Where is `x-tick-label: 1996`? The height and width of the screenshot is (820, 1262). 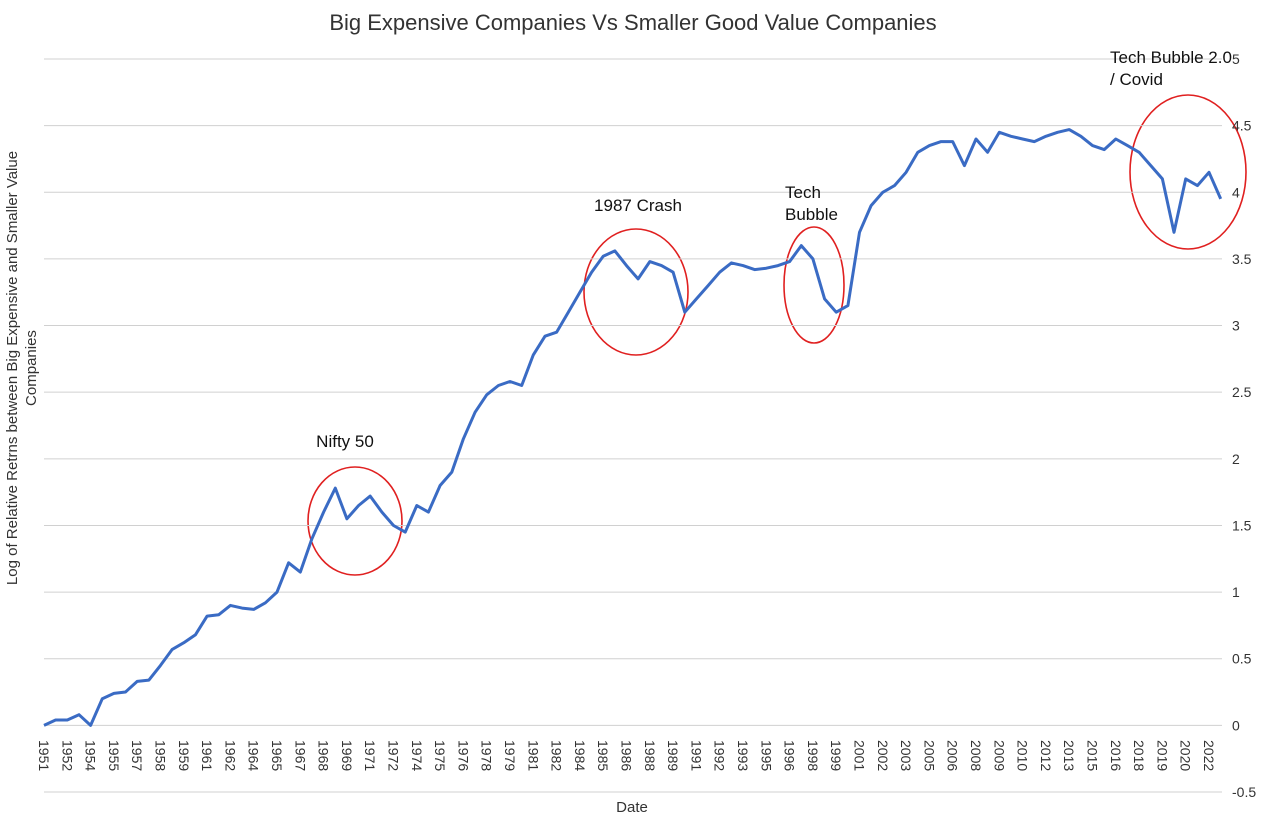
x-tick-label: 1996 is located at coordinates (790, 755).